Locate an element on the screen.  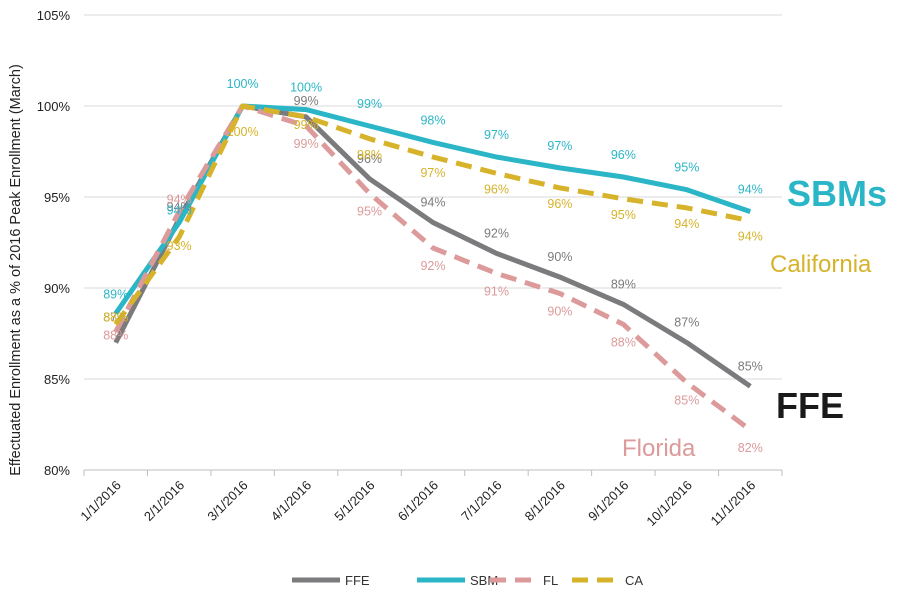
y-tick-label: 105% is located at coordinates (54, 15).